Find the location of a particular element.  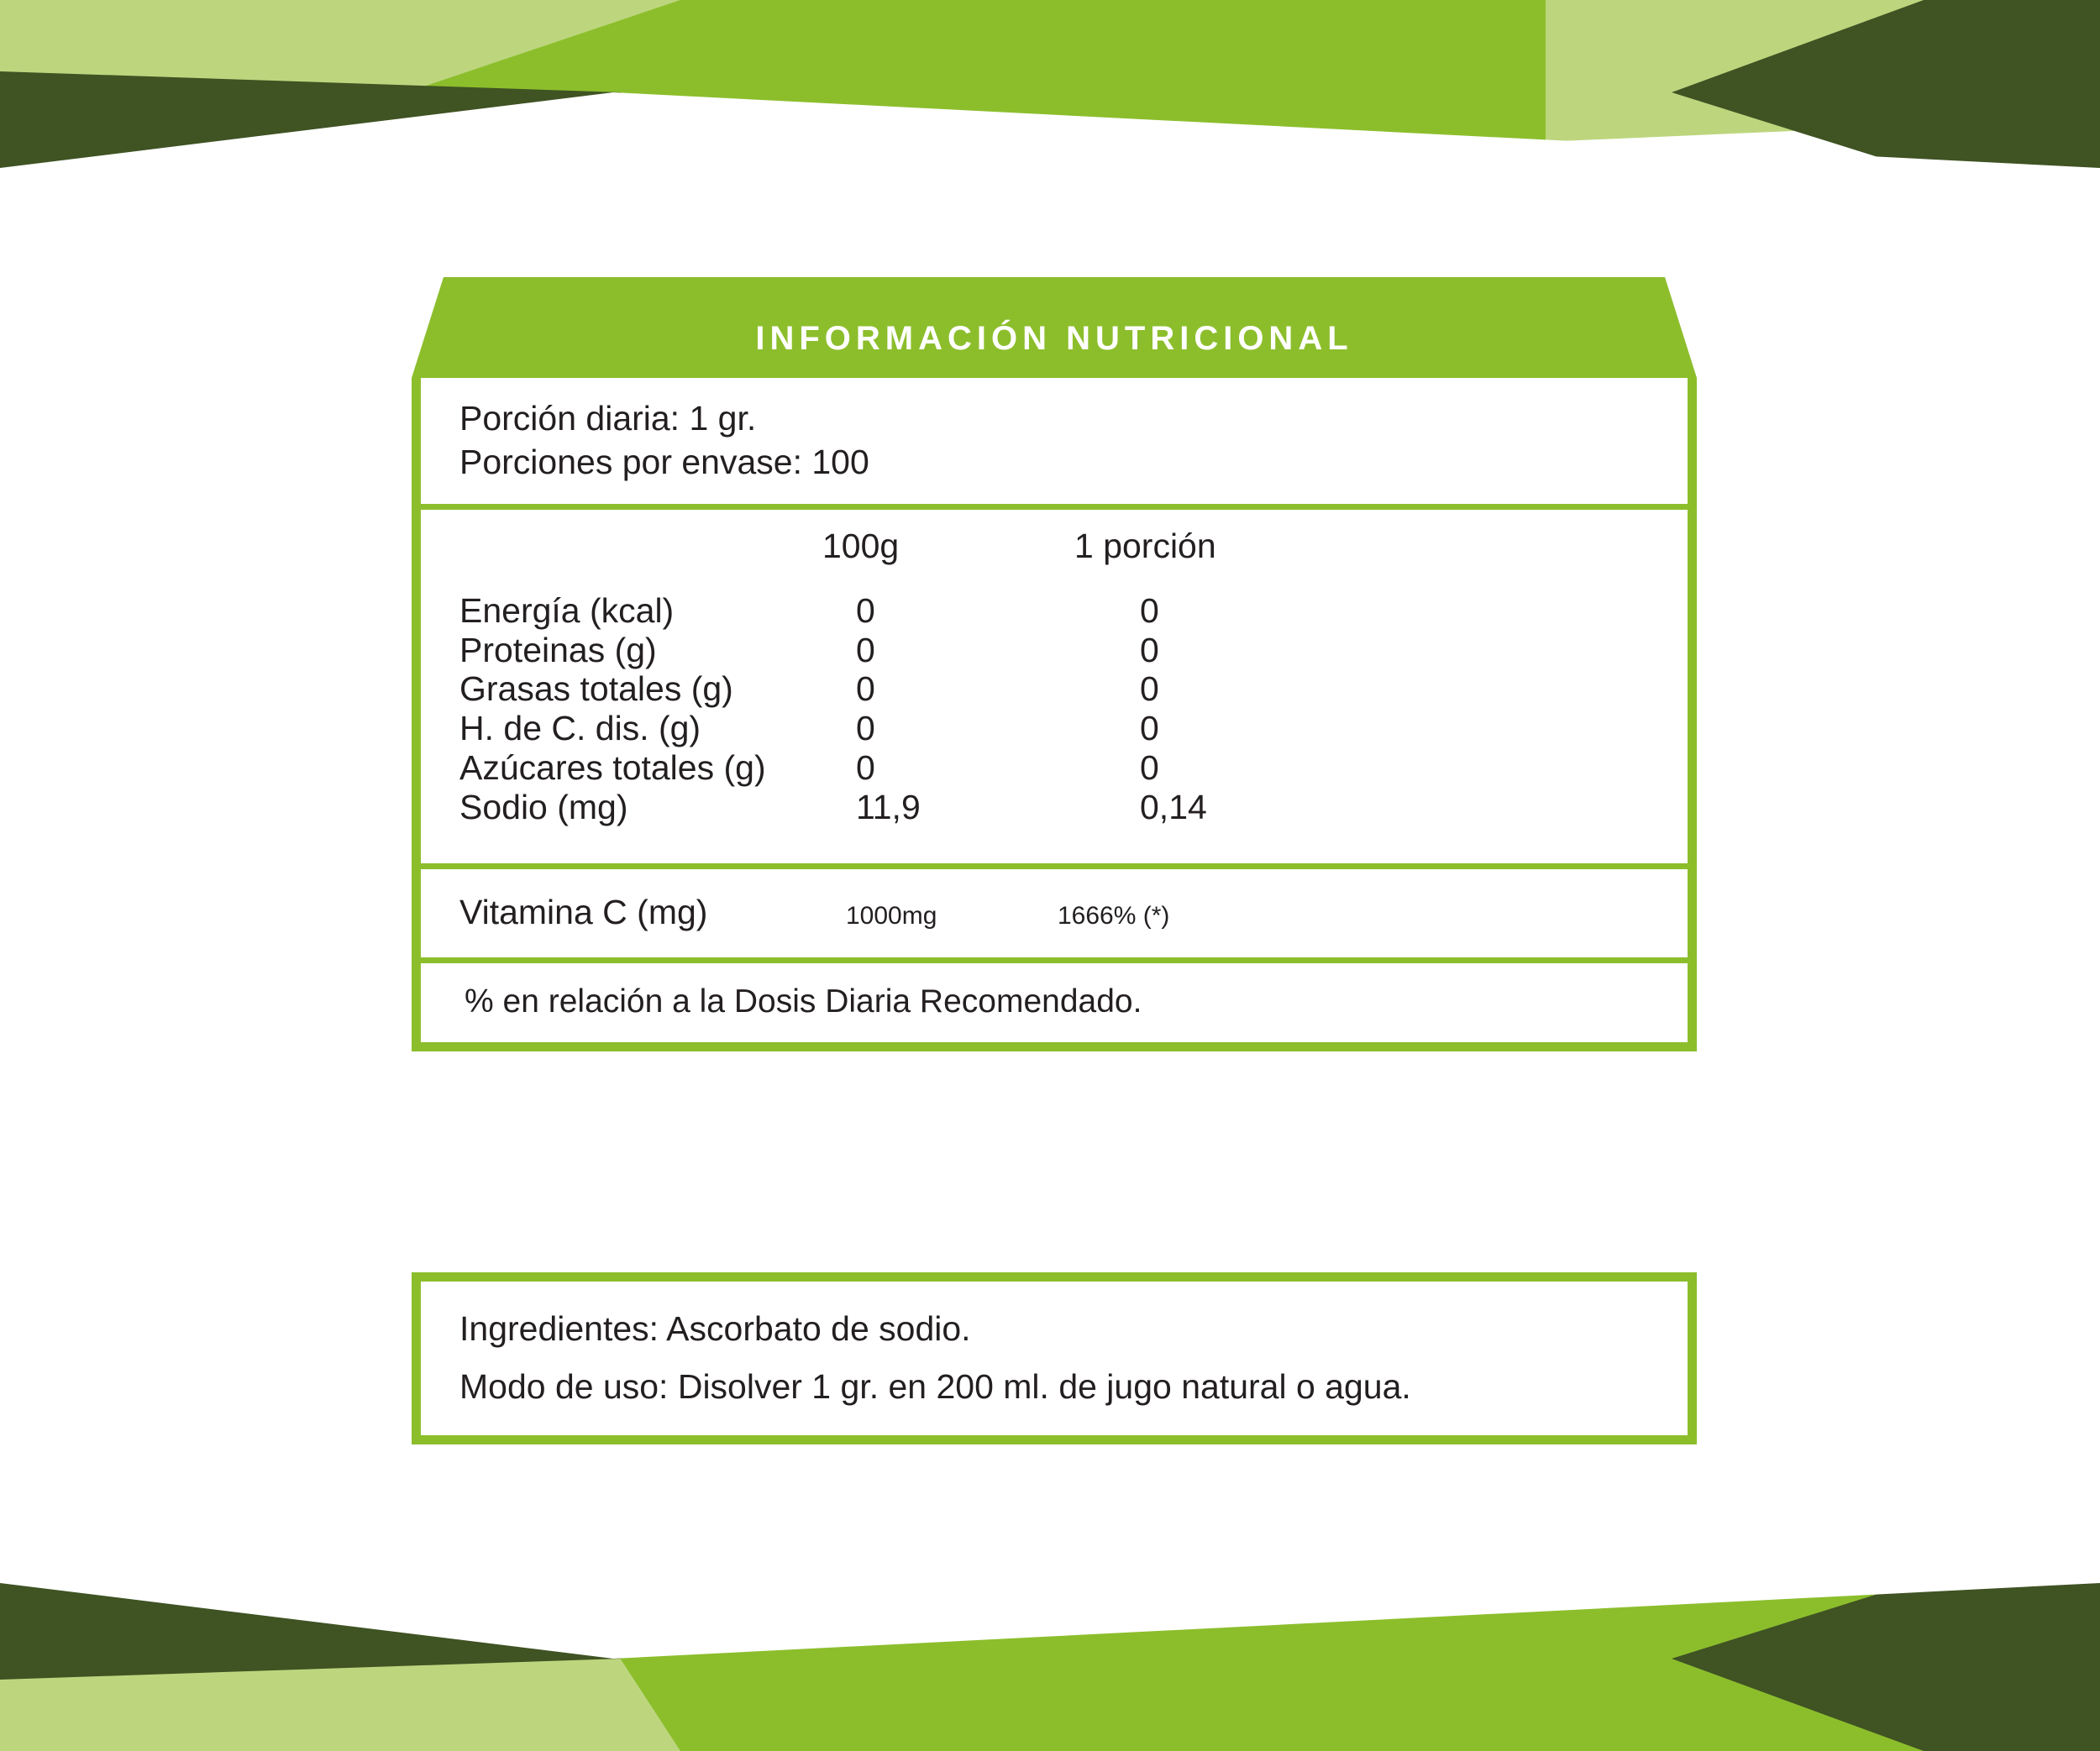

header-trapezoid-shape is located at coordinates (1054, 327).